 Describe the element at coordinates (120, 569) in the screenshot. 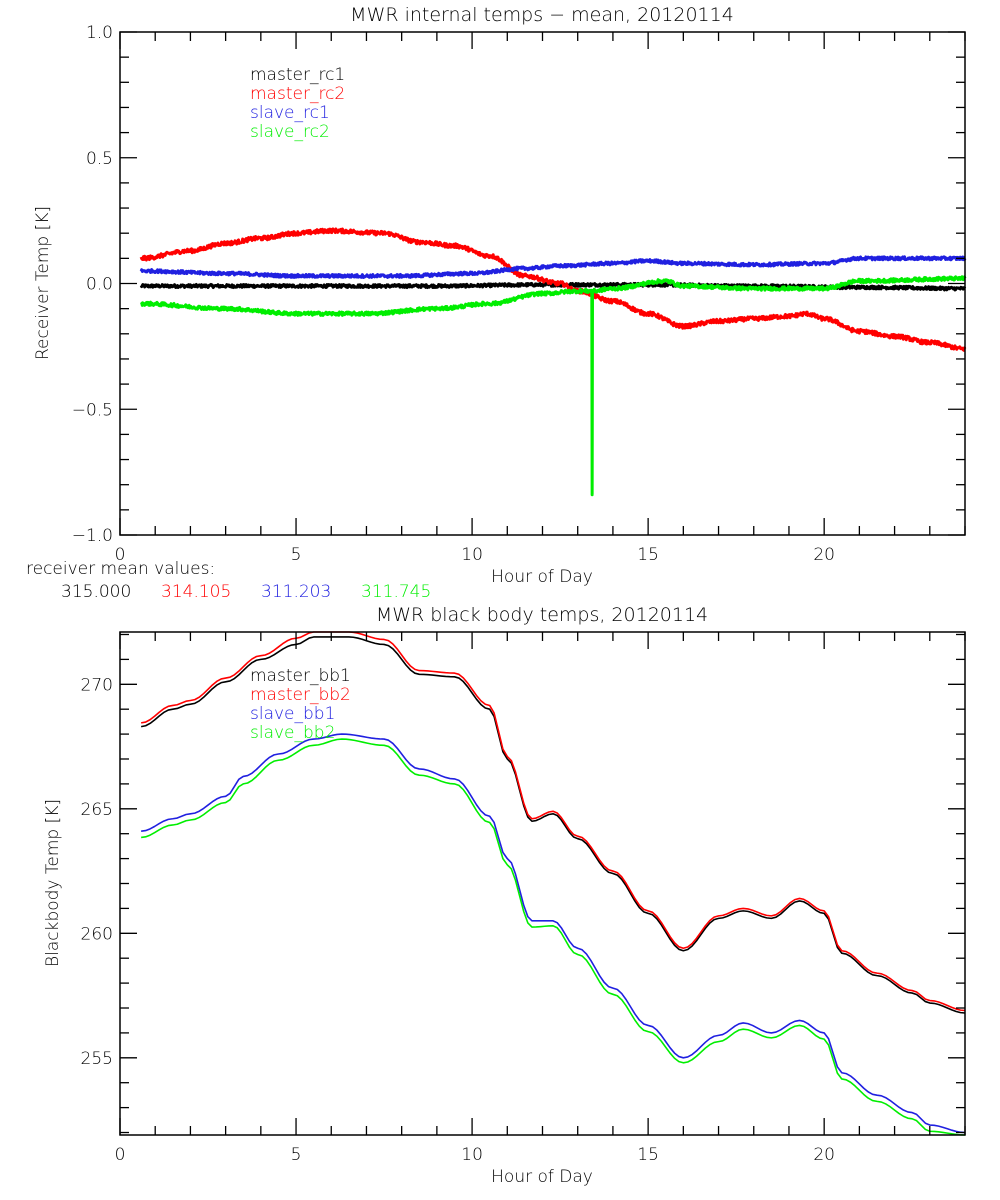

I see `annotation-label: receiver mean values:` at that location.